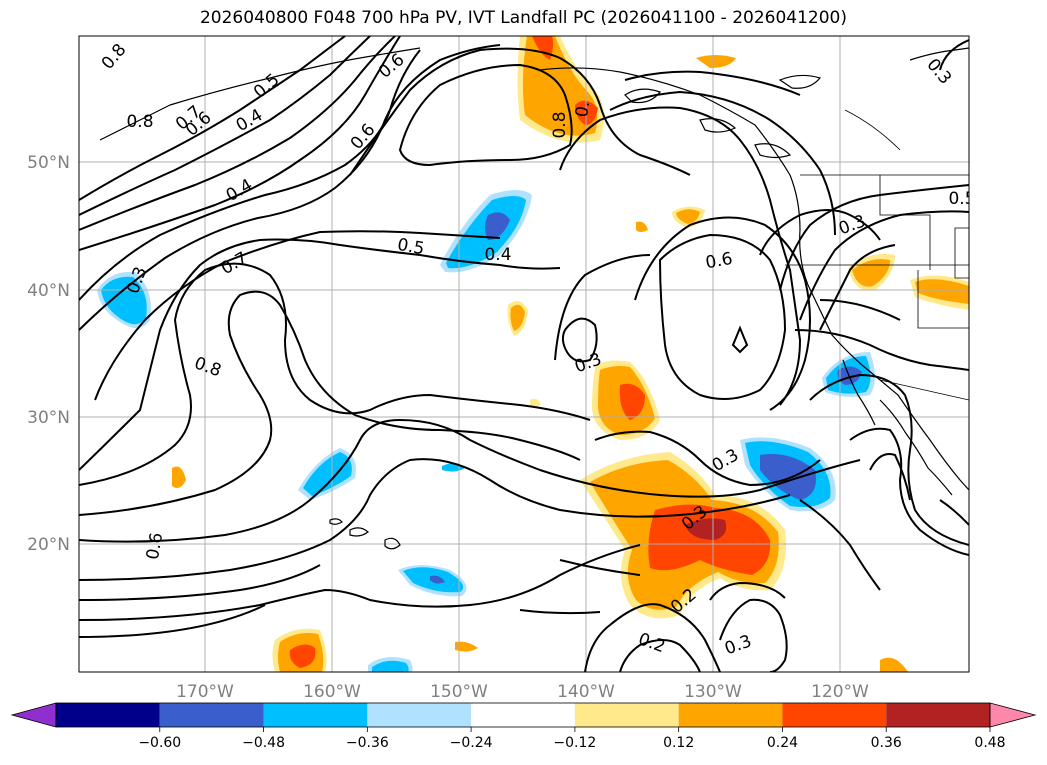  What do you see at coordinates (840, 692) in the screenshot?
I see `longitude-label: 120°W` at bounding box center [840, 692].